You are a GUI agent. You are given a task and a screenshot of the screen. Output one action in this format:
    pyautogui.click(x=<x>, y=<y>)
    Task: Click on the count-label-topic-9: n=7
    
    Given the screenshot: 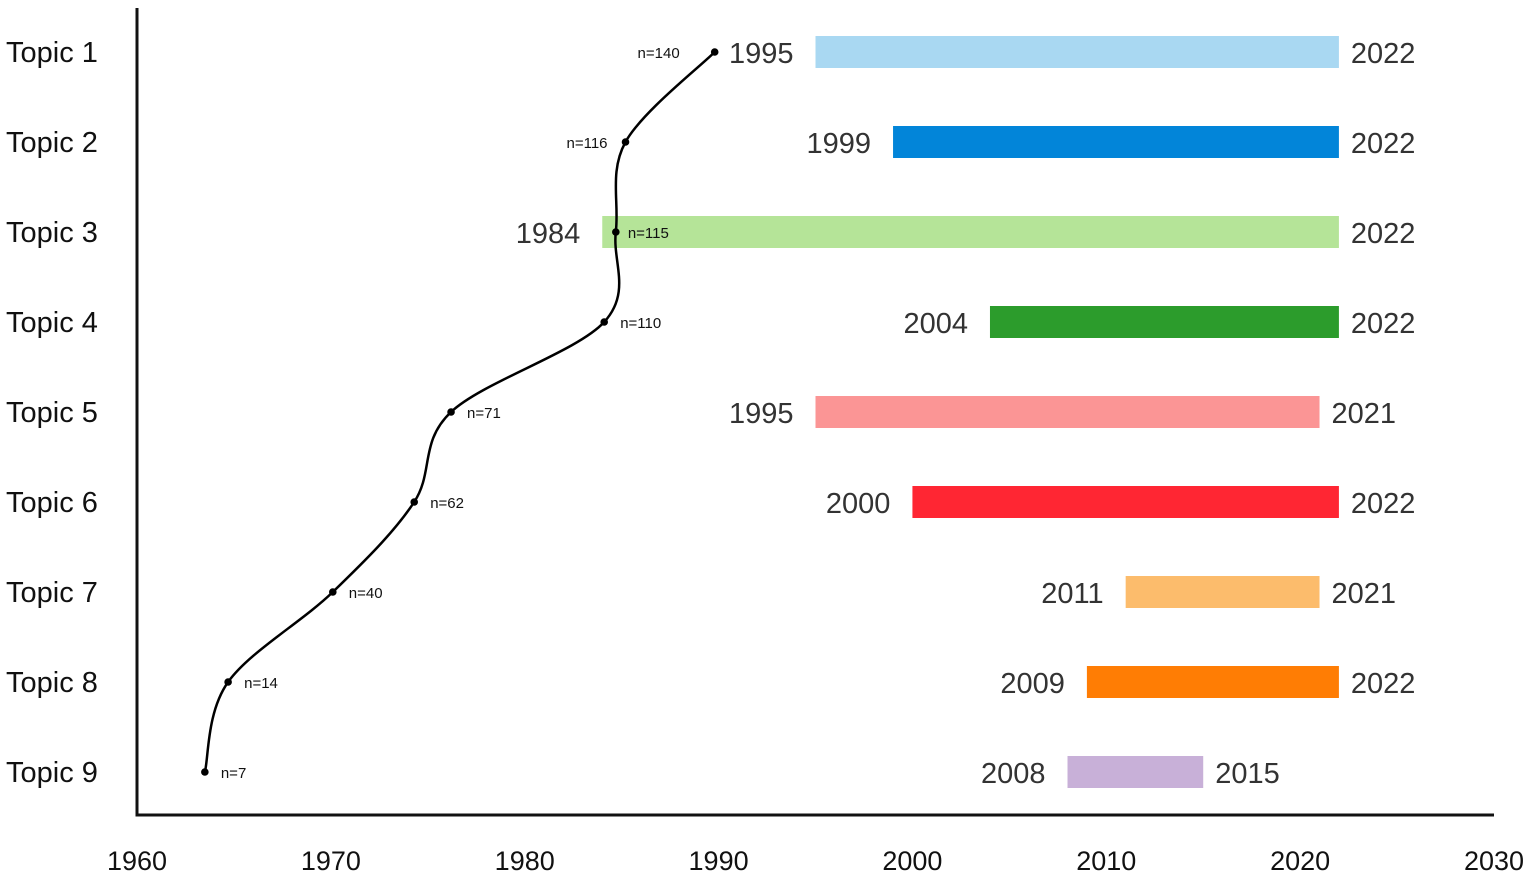 What is the action you would take?
    pyautogui.click(x=233, y=773)
    